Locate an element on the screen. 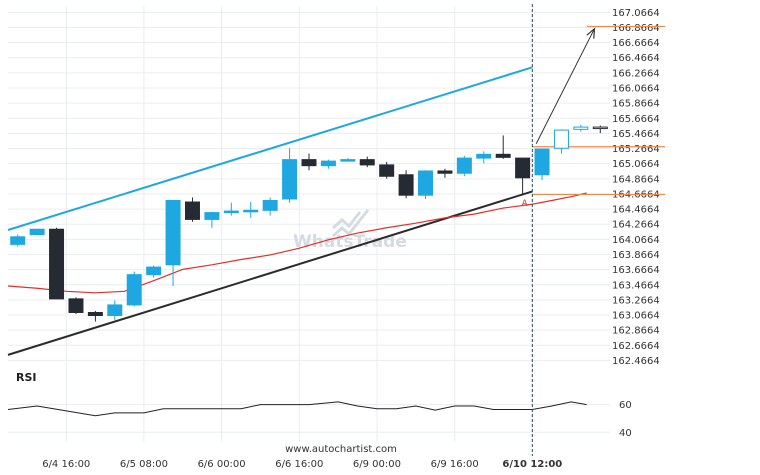  target-arrow is located at coordinates (565, 85).